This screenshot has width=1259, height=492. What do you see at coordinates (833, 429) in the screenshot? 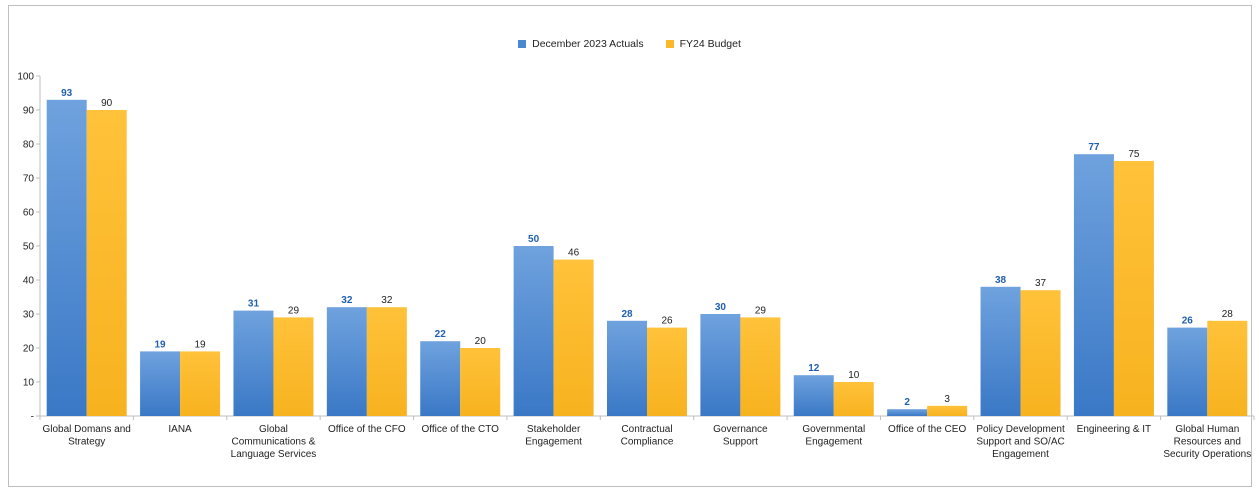
I see `x-category-label-line: Governmental` at bounding box center [833, 429].